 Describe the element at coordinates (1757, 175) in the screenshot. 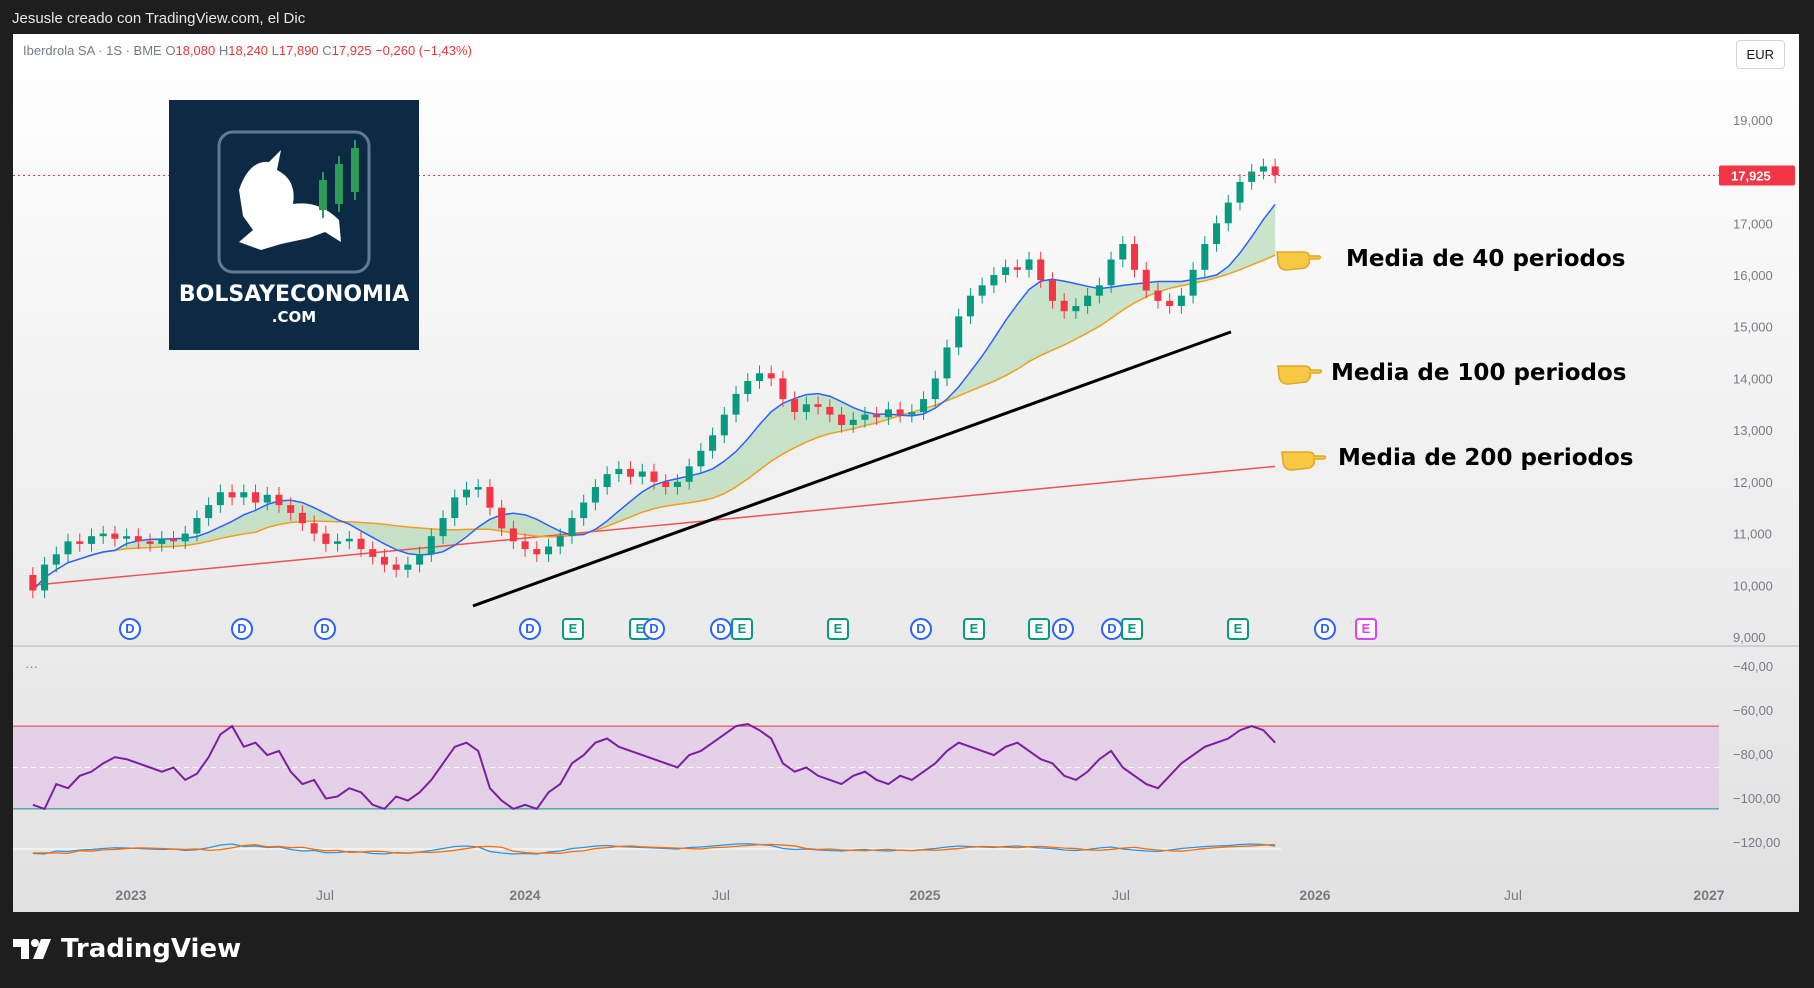

I see `price-tag` at that location.